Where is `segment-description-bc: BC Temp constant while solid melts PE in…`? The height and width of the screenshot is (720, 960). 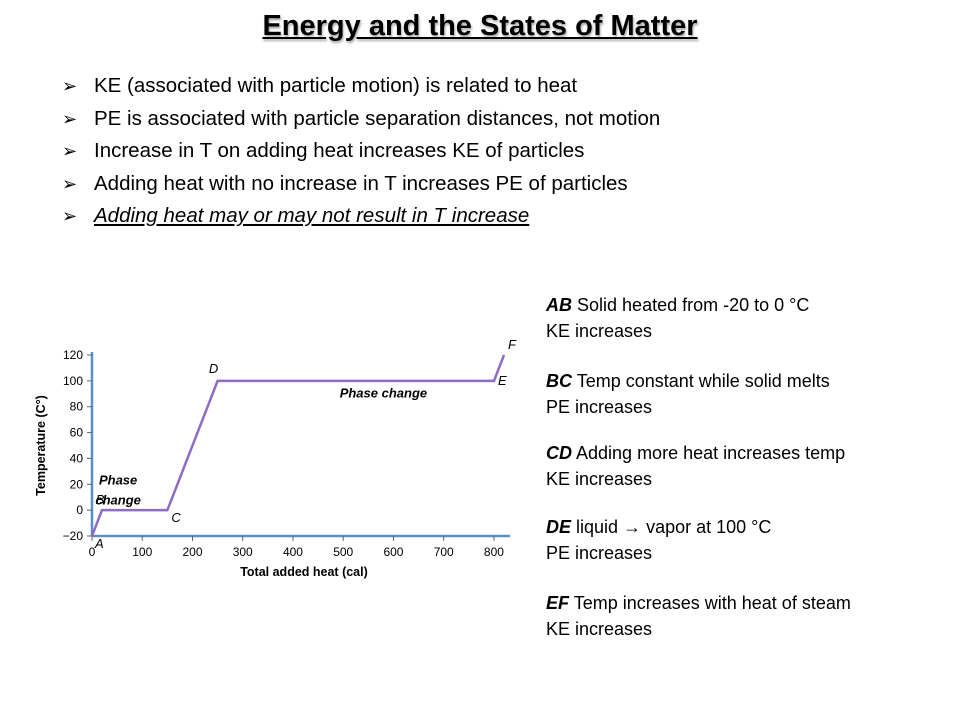
segment-description-bc: BC Temp constant while solid melts PE in… is located at coordinates (688, 394).